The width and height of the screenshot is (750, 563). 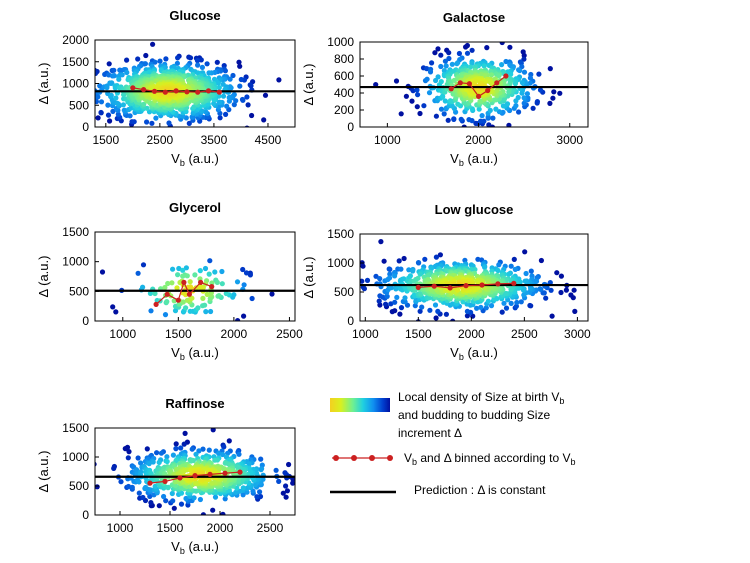 I want to click on scatter-points, so click(x=195, y=471).